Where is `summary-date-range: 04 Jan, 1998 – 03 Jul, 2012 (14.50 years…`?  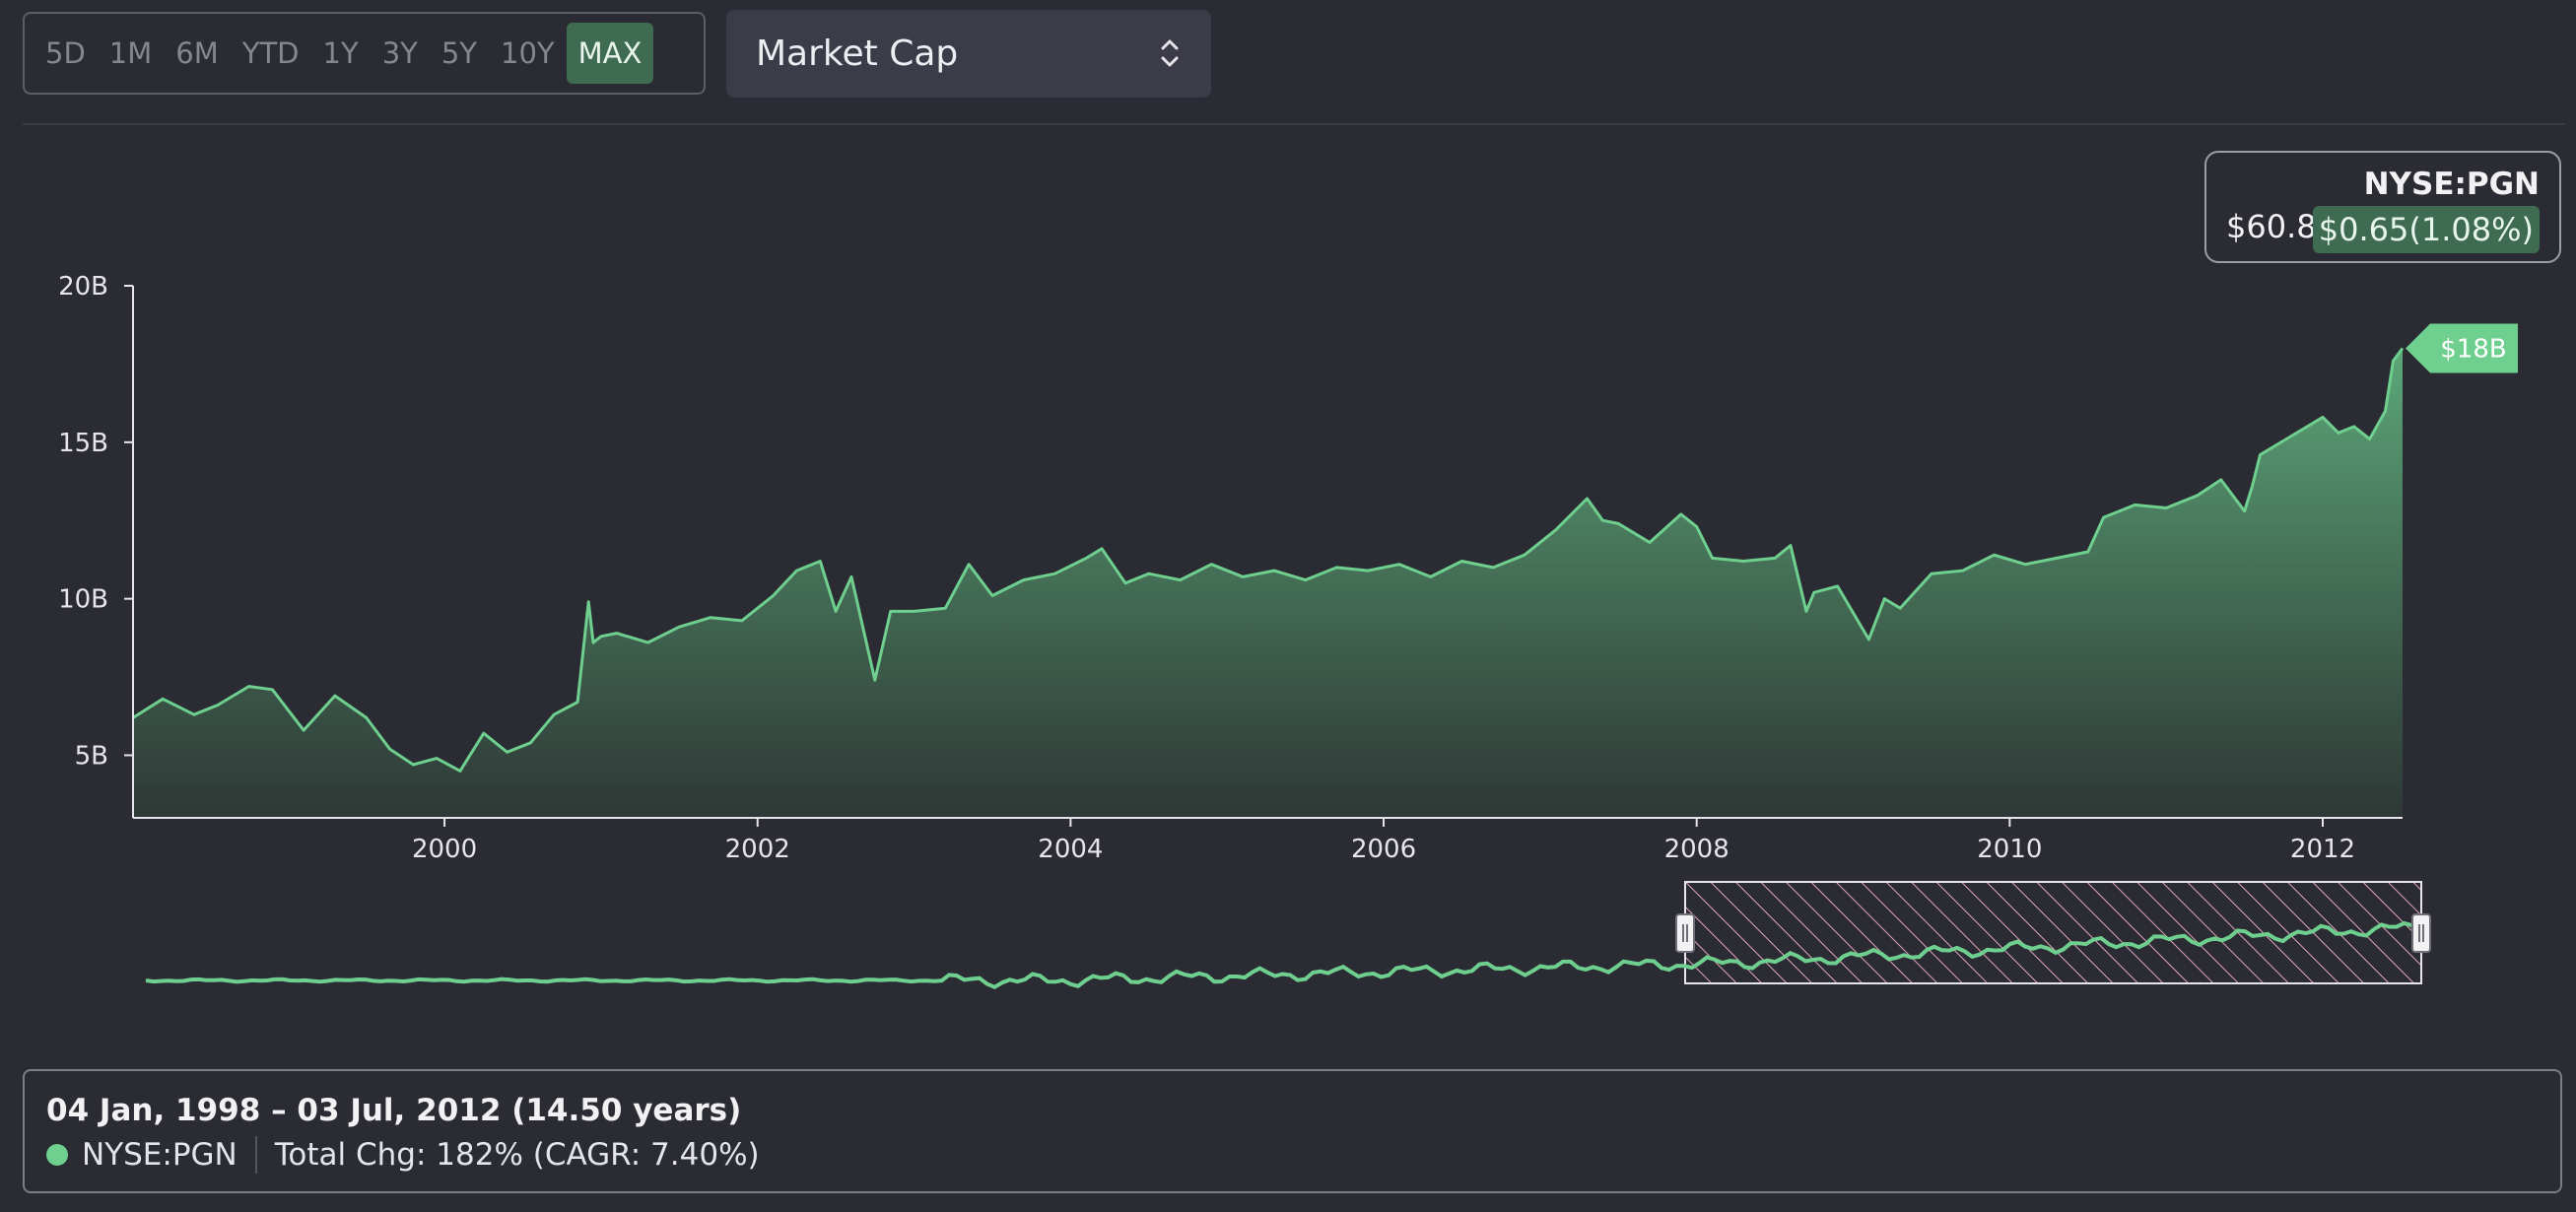 summary-date-range: 04 Jan, 1998 – 03 Jul, 2012 (14.50 years… is located at coordinates (394, 1110).